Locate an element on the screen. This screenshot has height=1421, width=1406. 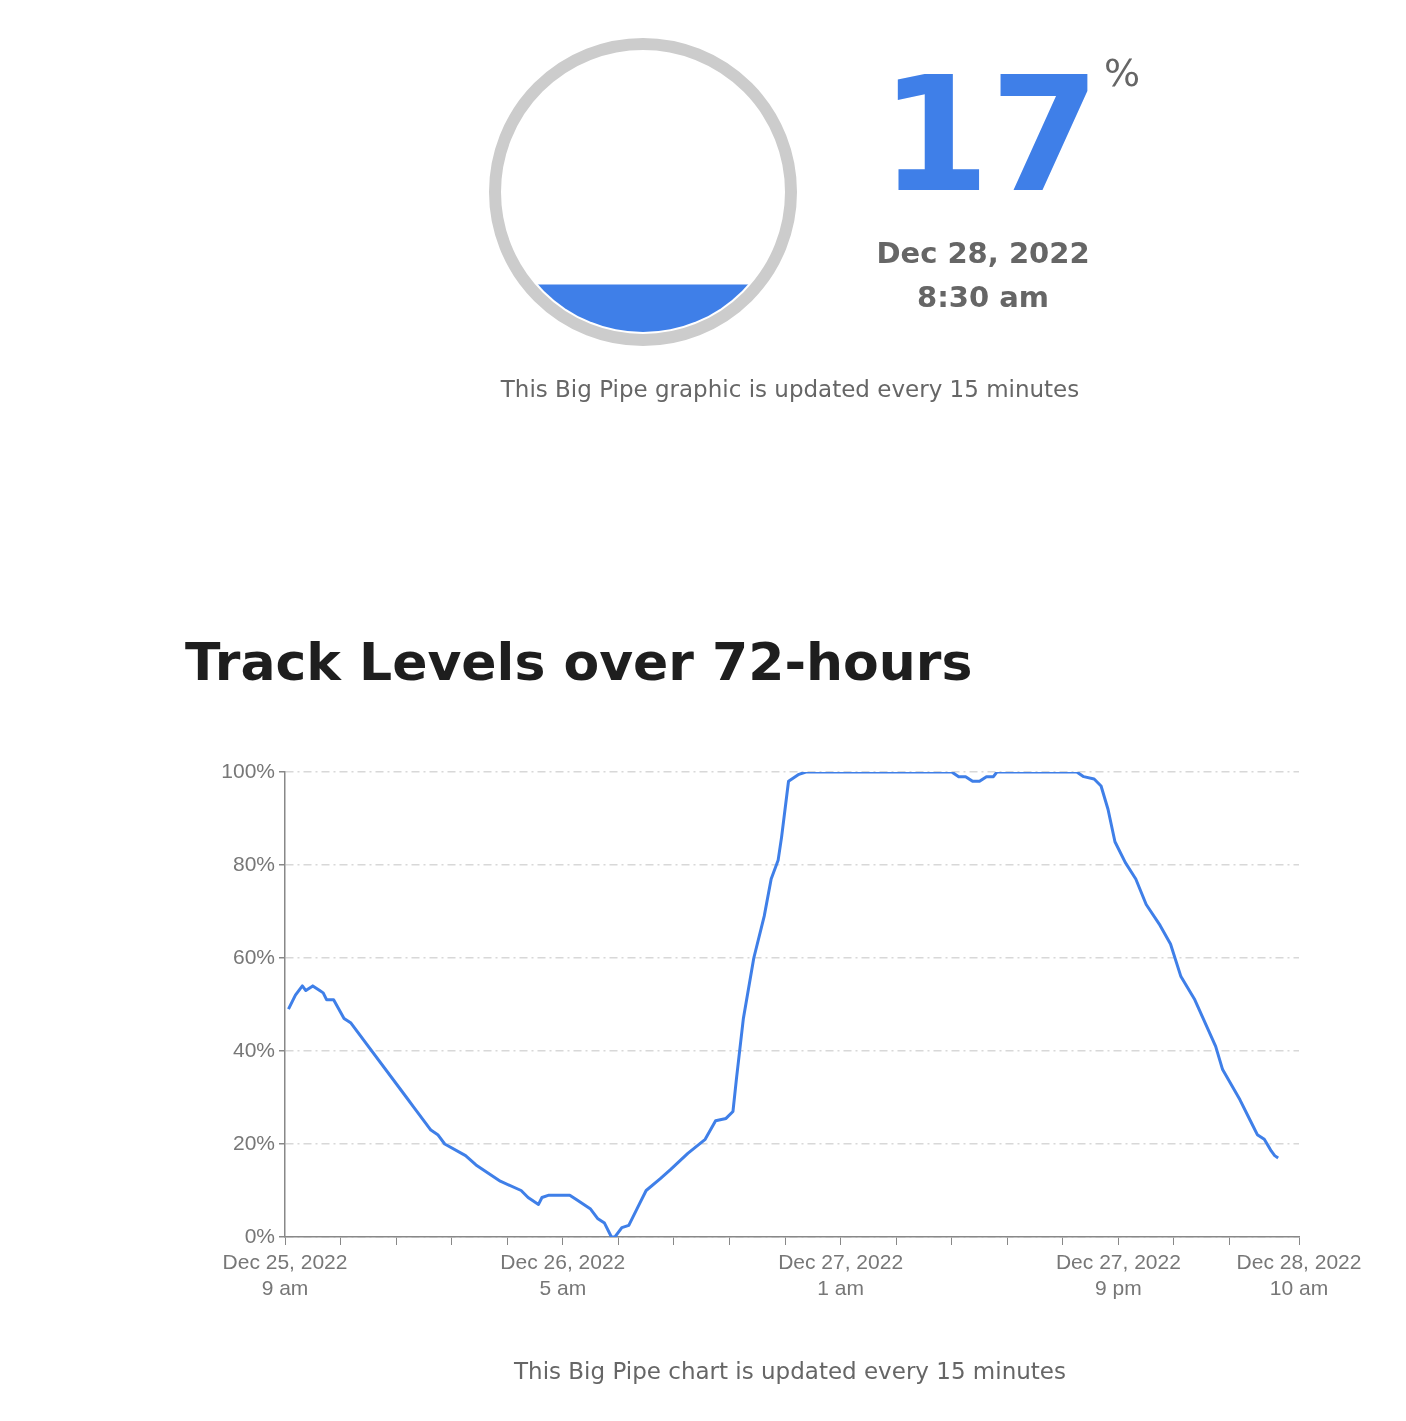
y-tick-label: 40% is located at coordinates (253, 1049).